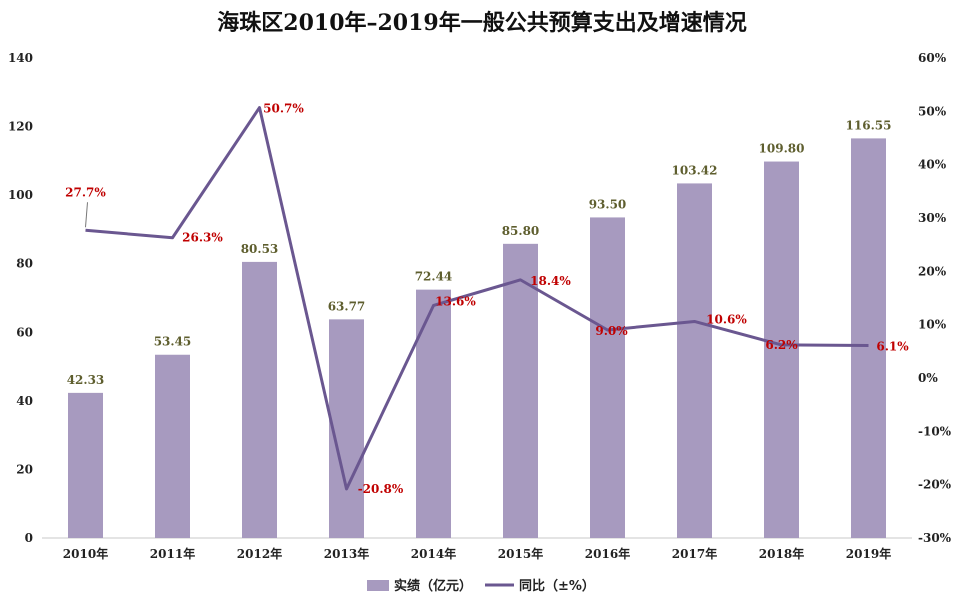  Describe the element at coordinates (346, 553) in the screenshot. I see `x-tick-label: 2013年` at that location.